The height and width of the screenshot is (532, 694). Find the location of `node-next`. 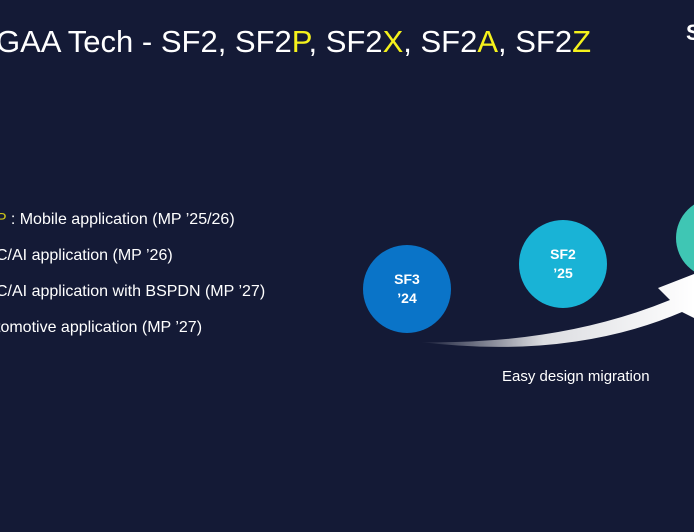

node-next is located at coordinates (685, 238).